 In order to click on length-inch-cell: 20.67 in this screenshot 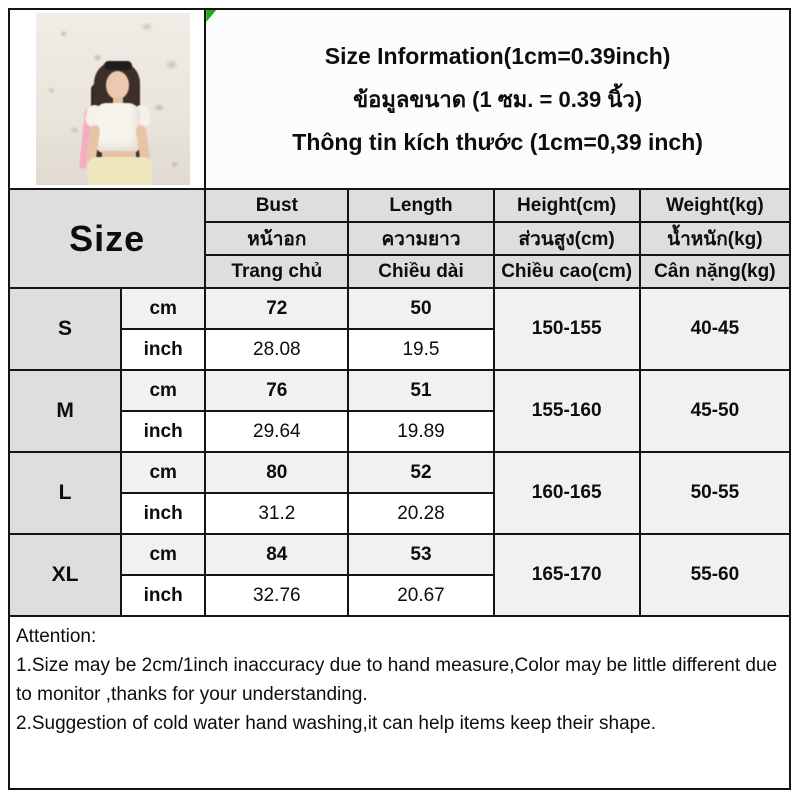, I will do `click(421, 595)`.